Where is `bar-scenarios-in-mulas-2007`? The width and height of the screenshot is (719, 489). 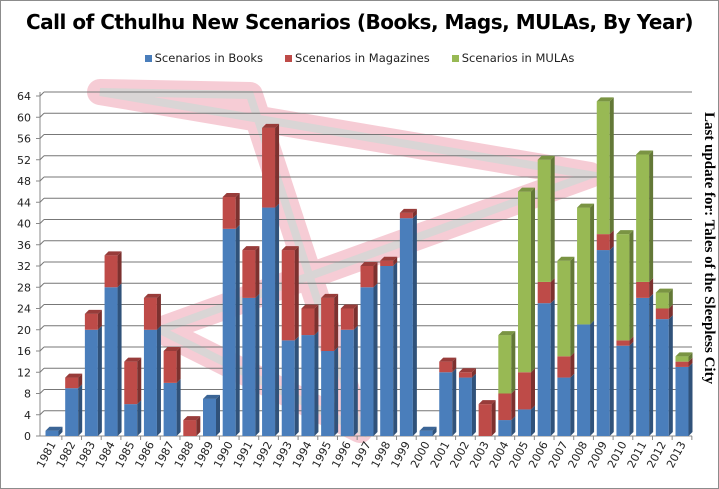 bar-scenarios-in-mulas-2007 is located at coordinates (564, 308).